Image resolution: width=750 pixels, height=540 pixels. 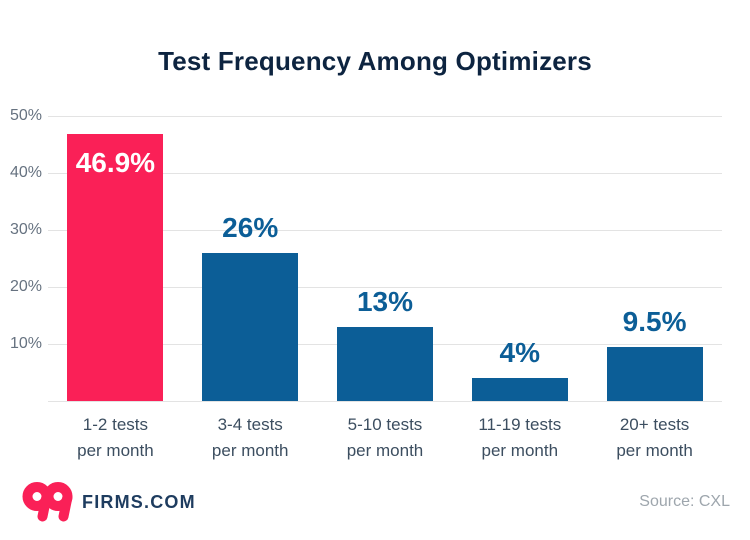 What do you see at coordinates (25, 286) in the screenshot?
I see `y-tick-label: 20%` at bounding box center [25, 286].